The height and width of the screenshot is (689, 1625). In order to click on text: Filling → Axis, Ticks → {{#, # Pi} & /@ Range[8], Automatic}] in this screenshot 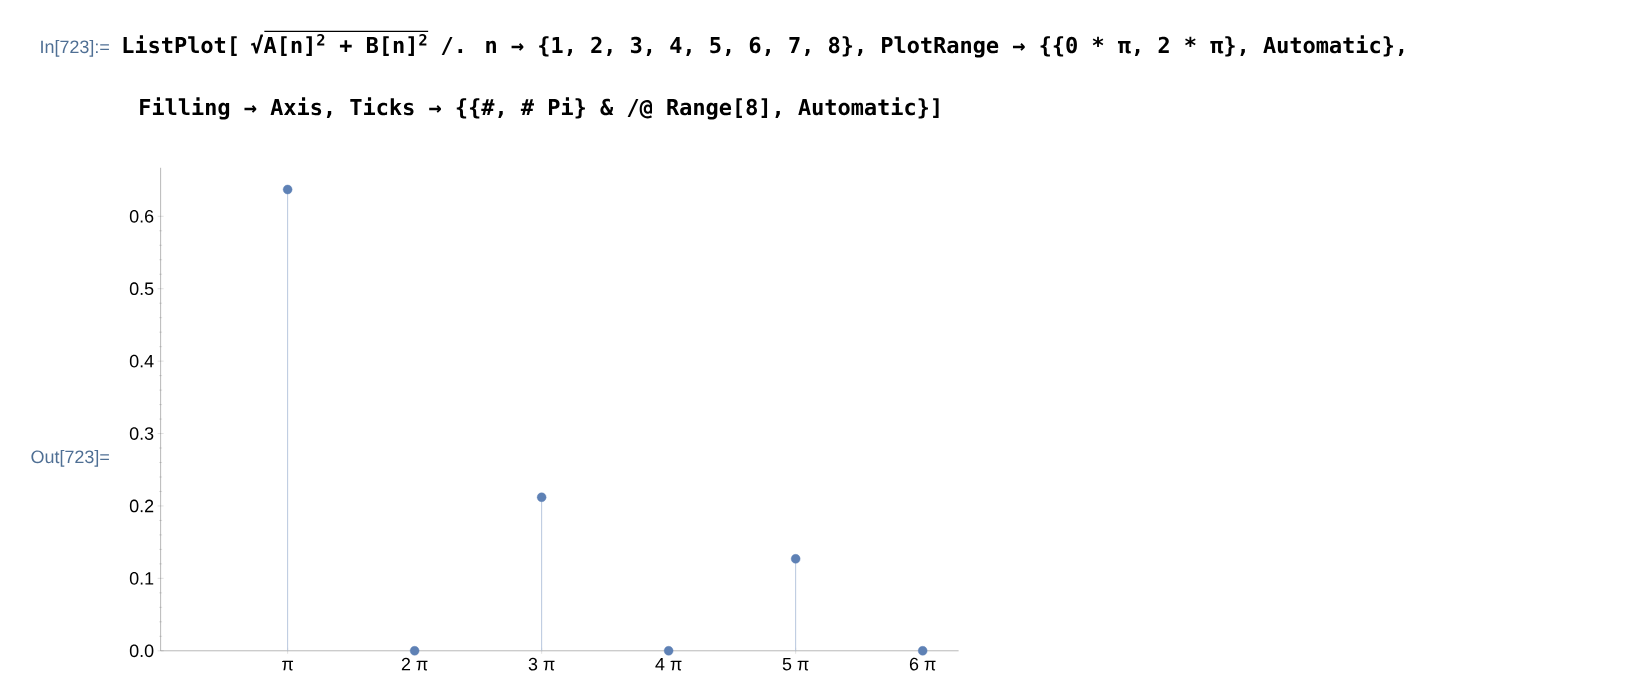, I will do `click(539, 108)`.